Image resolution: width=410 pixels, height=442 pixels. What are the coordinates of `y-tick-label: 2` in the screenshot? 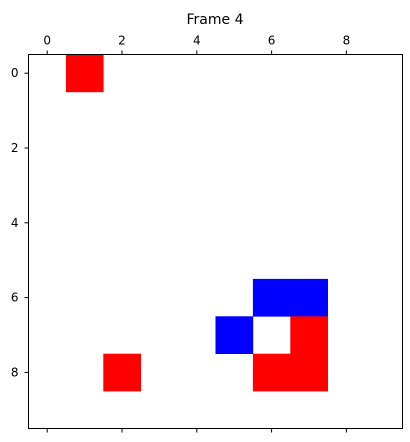 It's located at (15, 148).